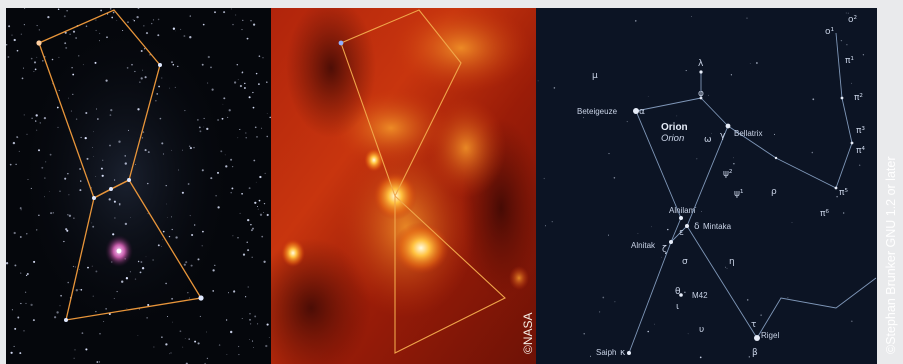 This screenshot has width=903, height=364. What do you see at coordinates (674, 127) in the screenshot?
I see `chart-title: Orion` at bounding box center [674, 127].